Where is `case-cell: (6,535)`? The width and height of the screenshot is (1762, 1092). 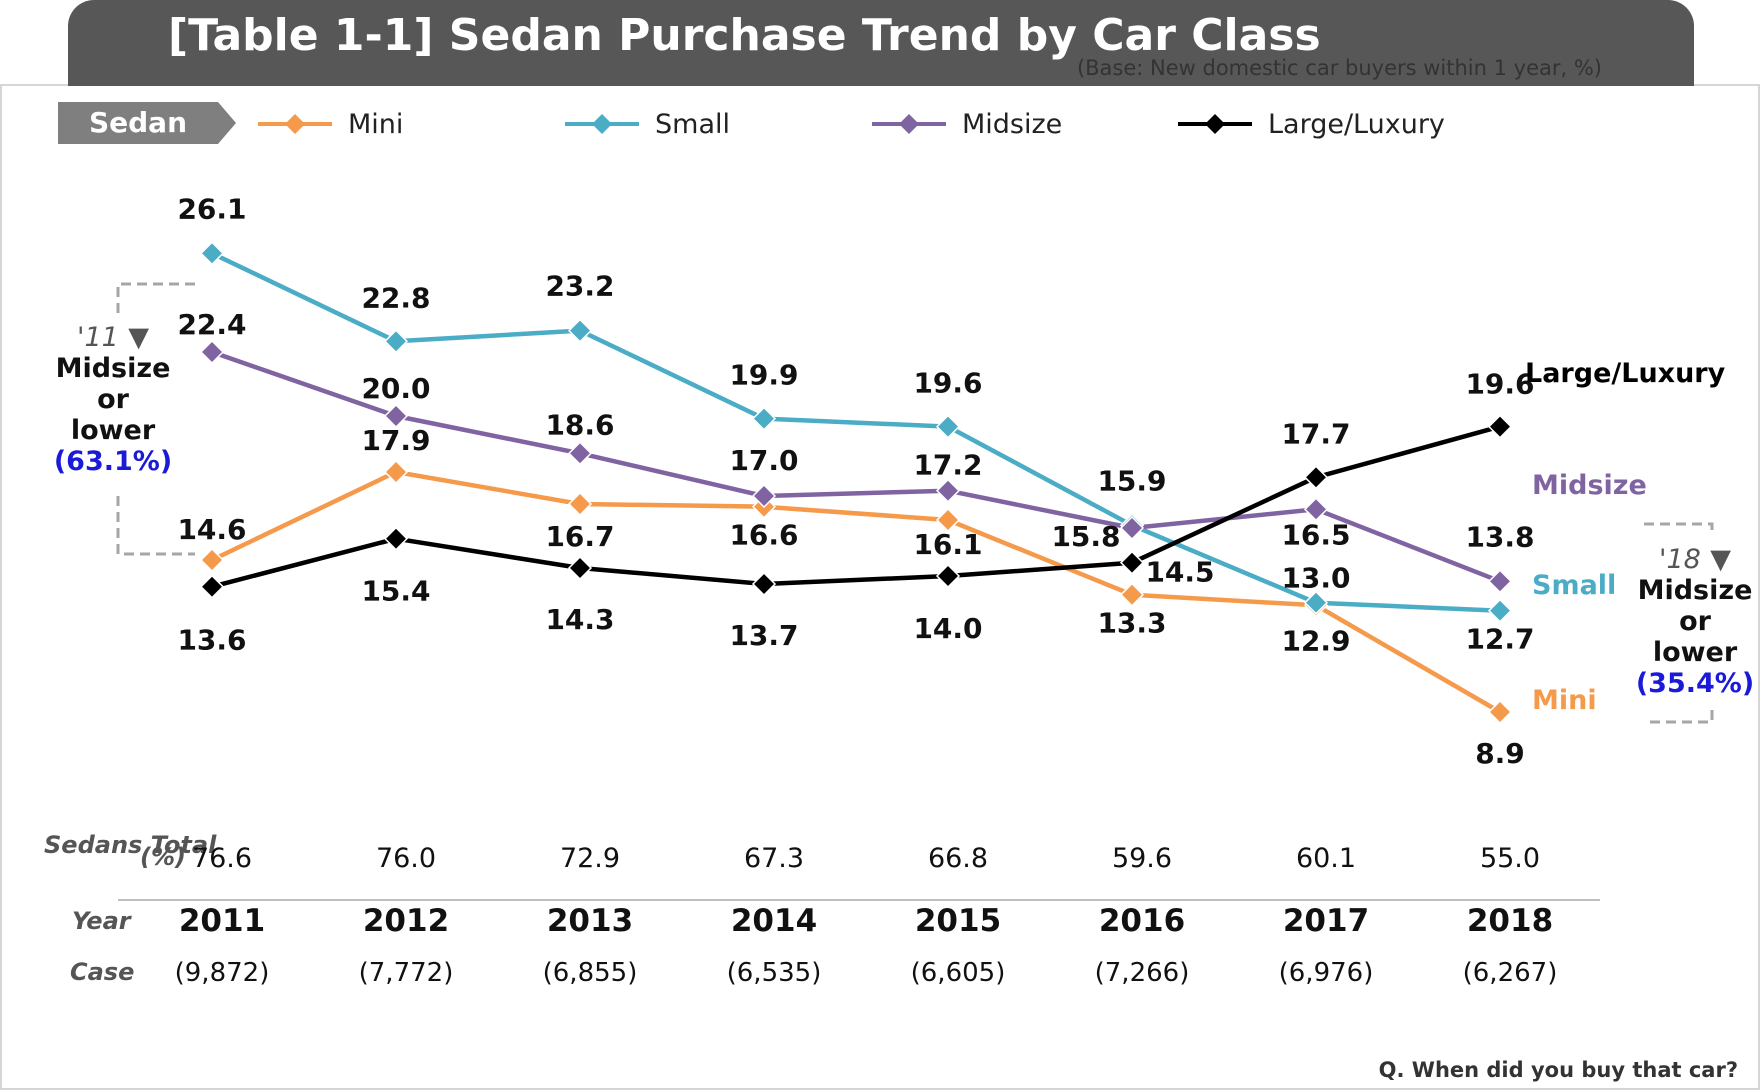
case-cell: (6,535) is located at coordinates (774, 973).